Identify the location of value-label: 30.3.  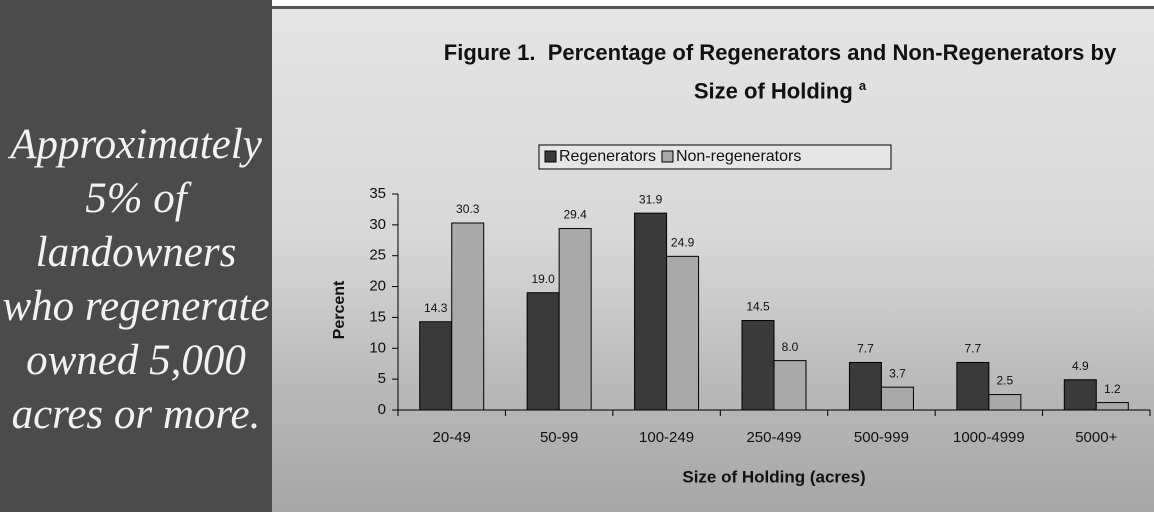
(468, 209).